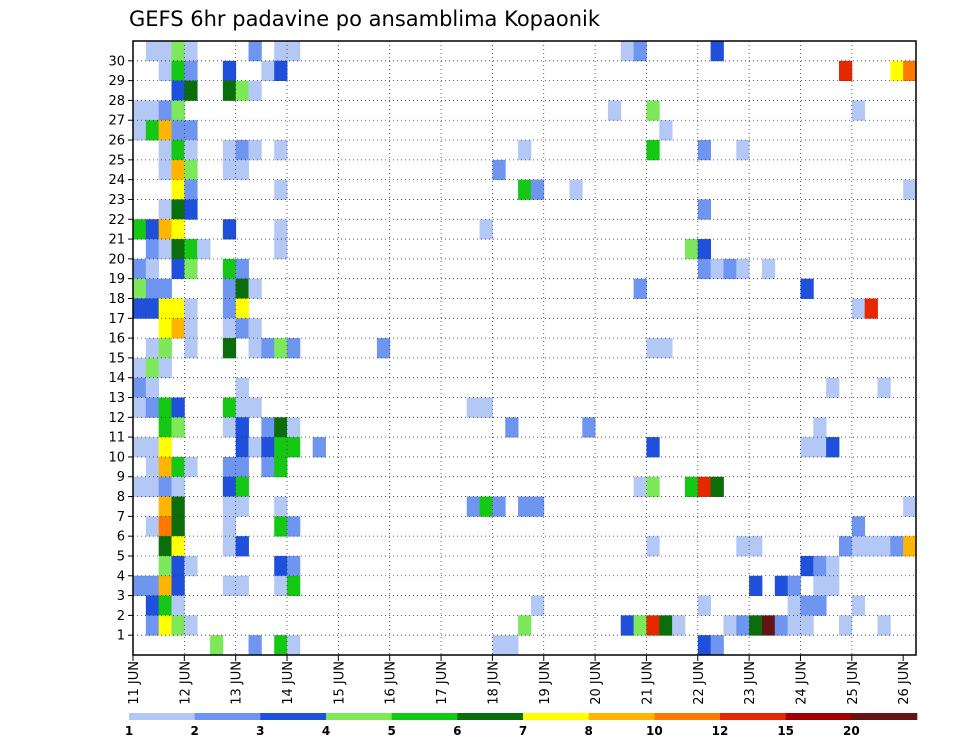 The width and height of the screenshot is (960, 742). What do you see at coordinates (116, 180) in the screenshot?
I see `y-tick-label: 24` at bounding box center [116, 180].